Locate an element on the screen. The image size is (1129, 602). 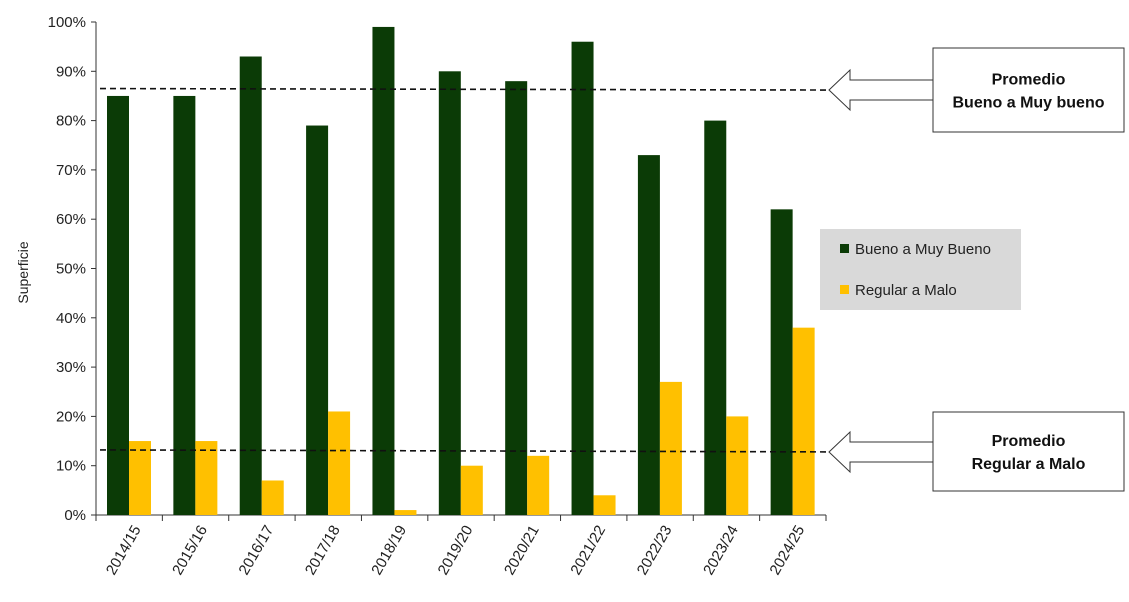
average-line-regular is located at coordinates (464, 451).